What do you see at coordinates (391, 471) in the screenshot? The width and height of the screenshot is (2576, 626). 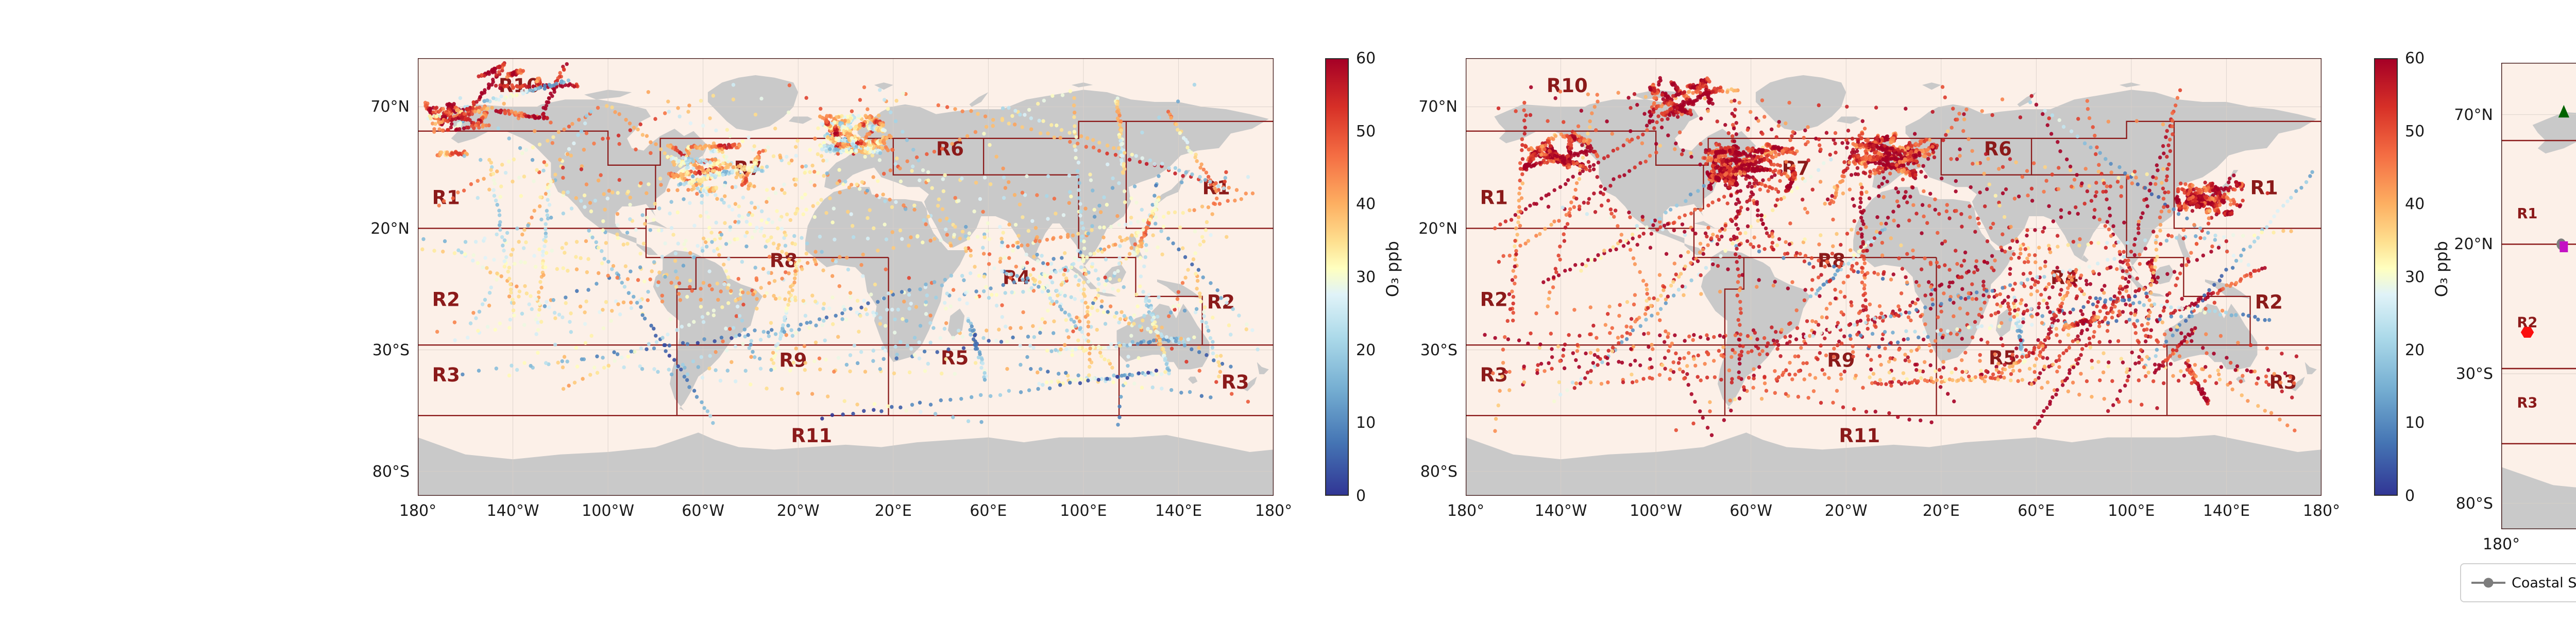 I see `y-tick-label: 80°S` at bounding box center [391, 471].